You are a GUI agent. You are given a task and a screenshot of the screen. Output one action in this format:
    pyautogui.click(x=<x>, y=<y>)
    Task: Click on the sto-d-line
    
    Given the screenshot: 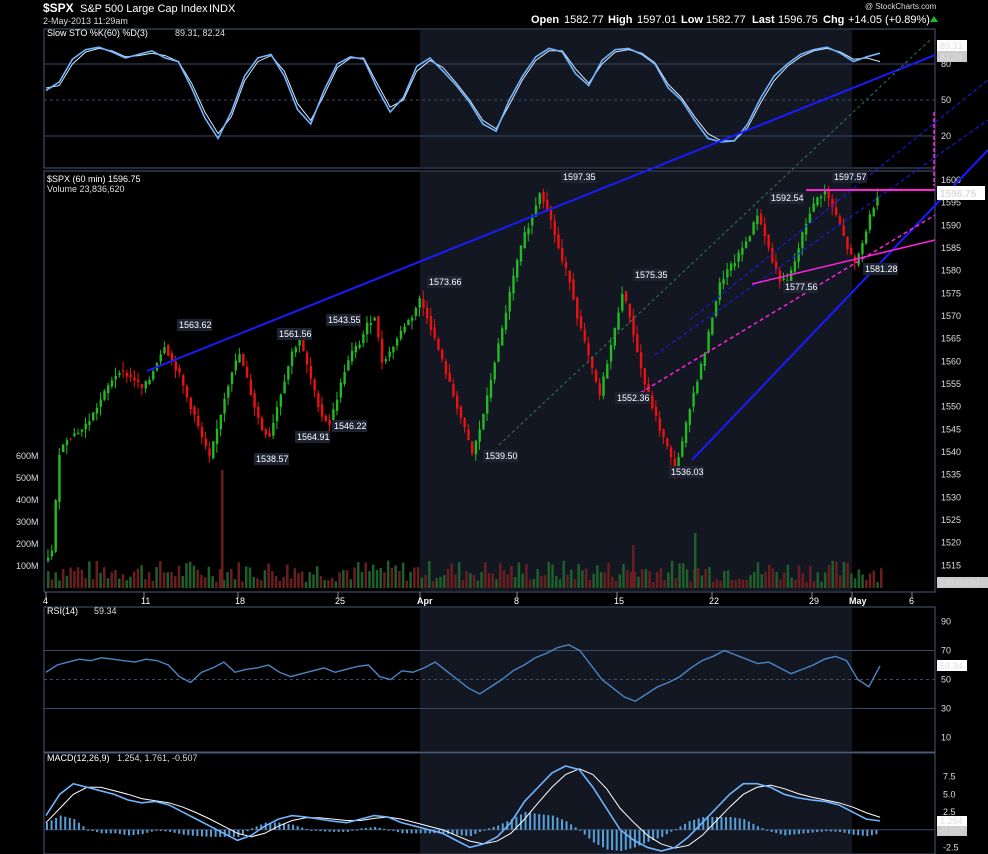 What is the action you would take?
    pyautogui.click(x=463, y=94)
    